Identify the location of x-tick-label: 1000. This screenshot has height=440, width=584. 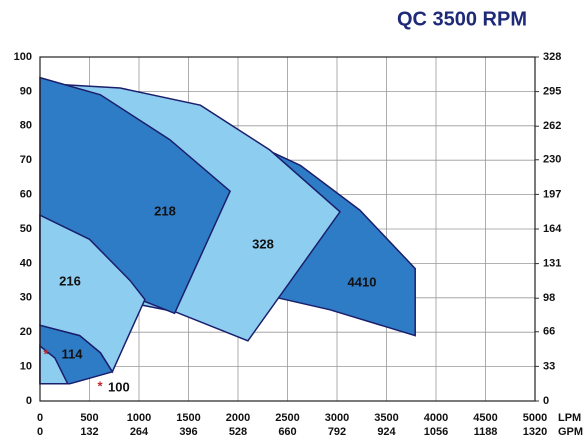
(139, 418).